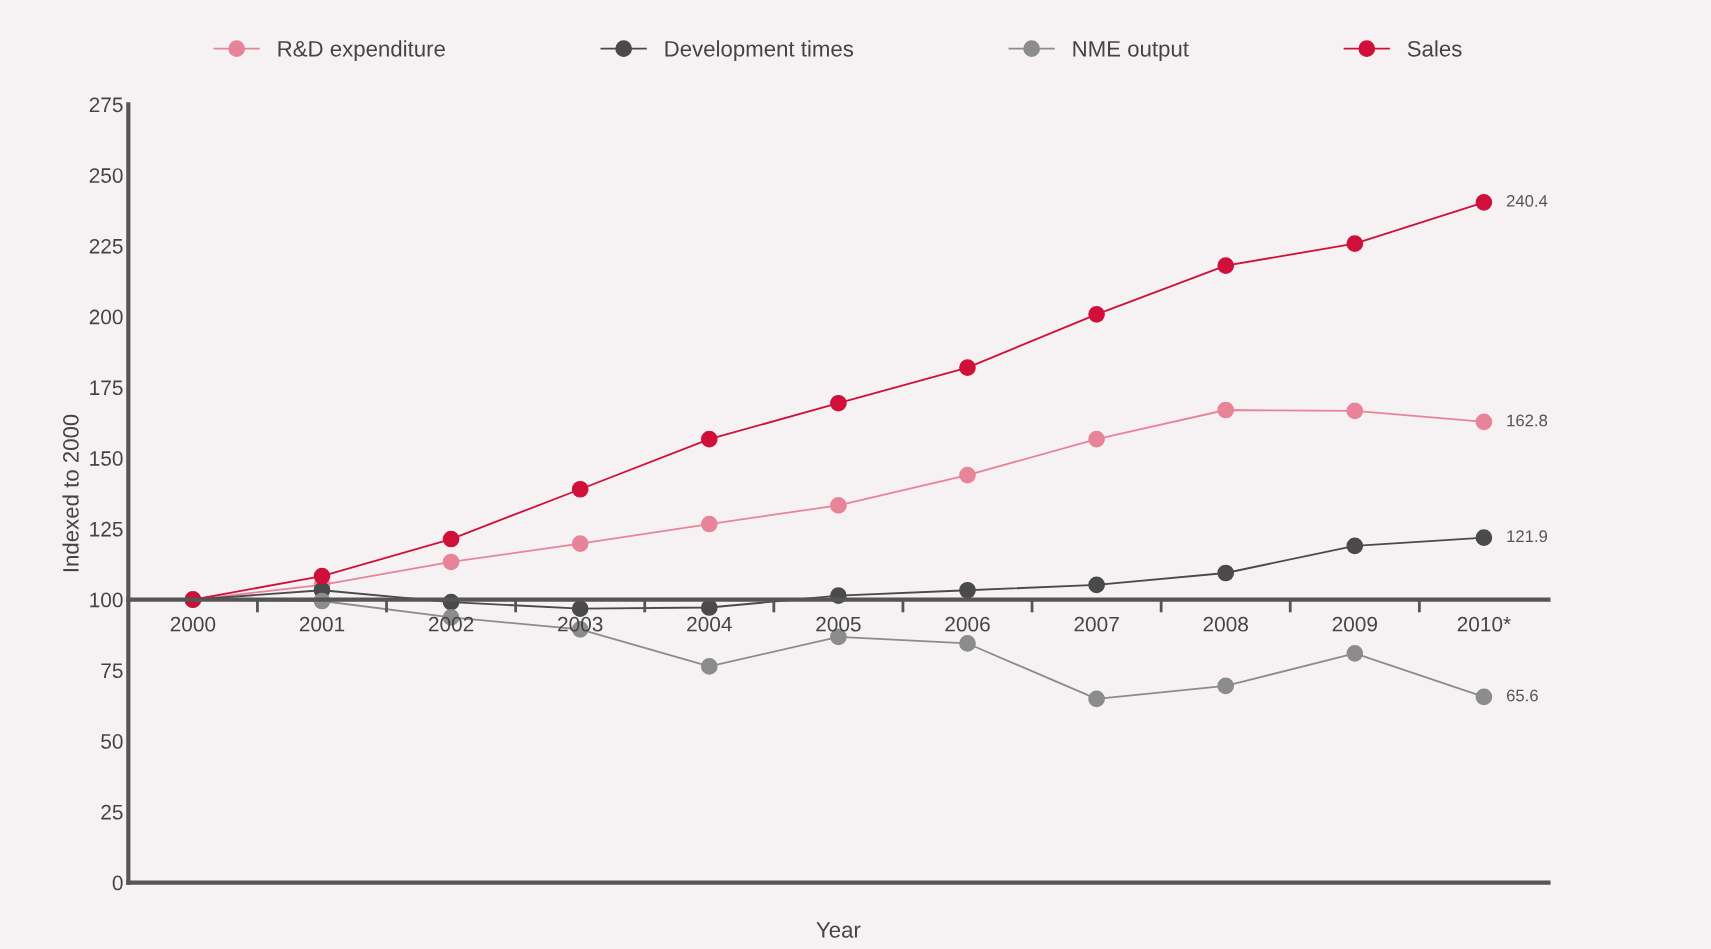 The image size is (1711, 949). I want to click on y-tick-label: 175, so click(106, 388).